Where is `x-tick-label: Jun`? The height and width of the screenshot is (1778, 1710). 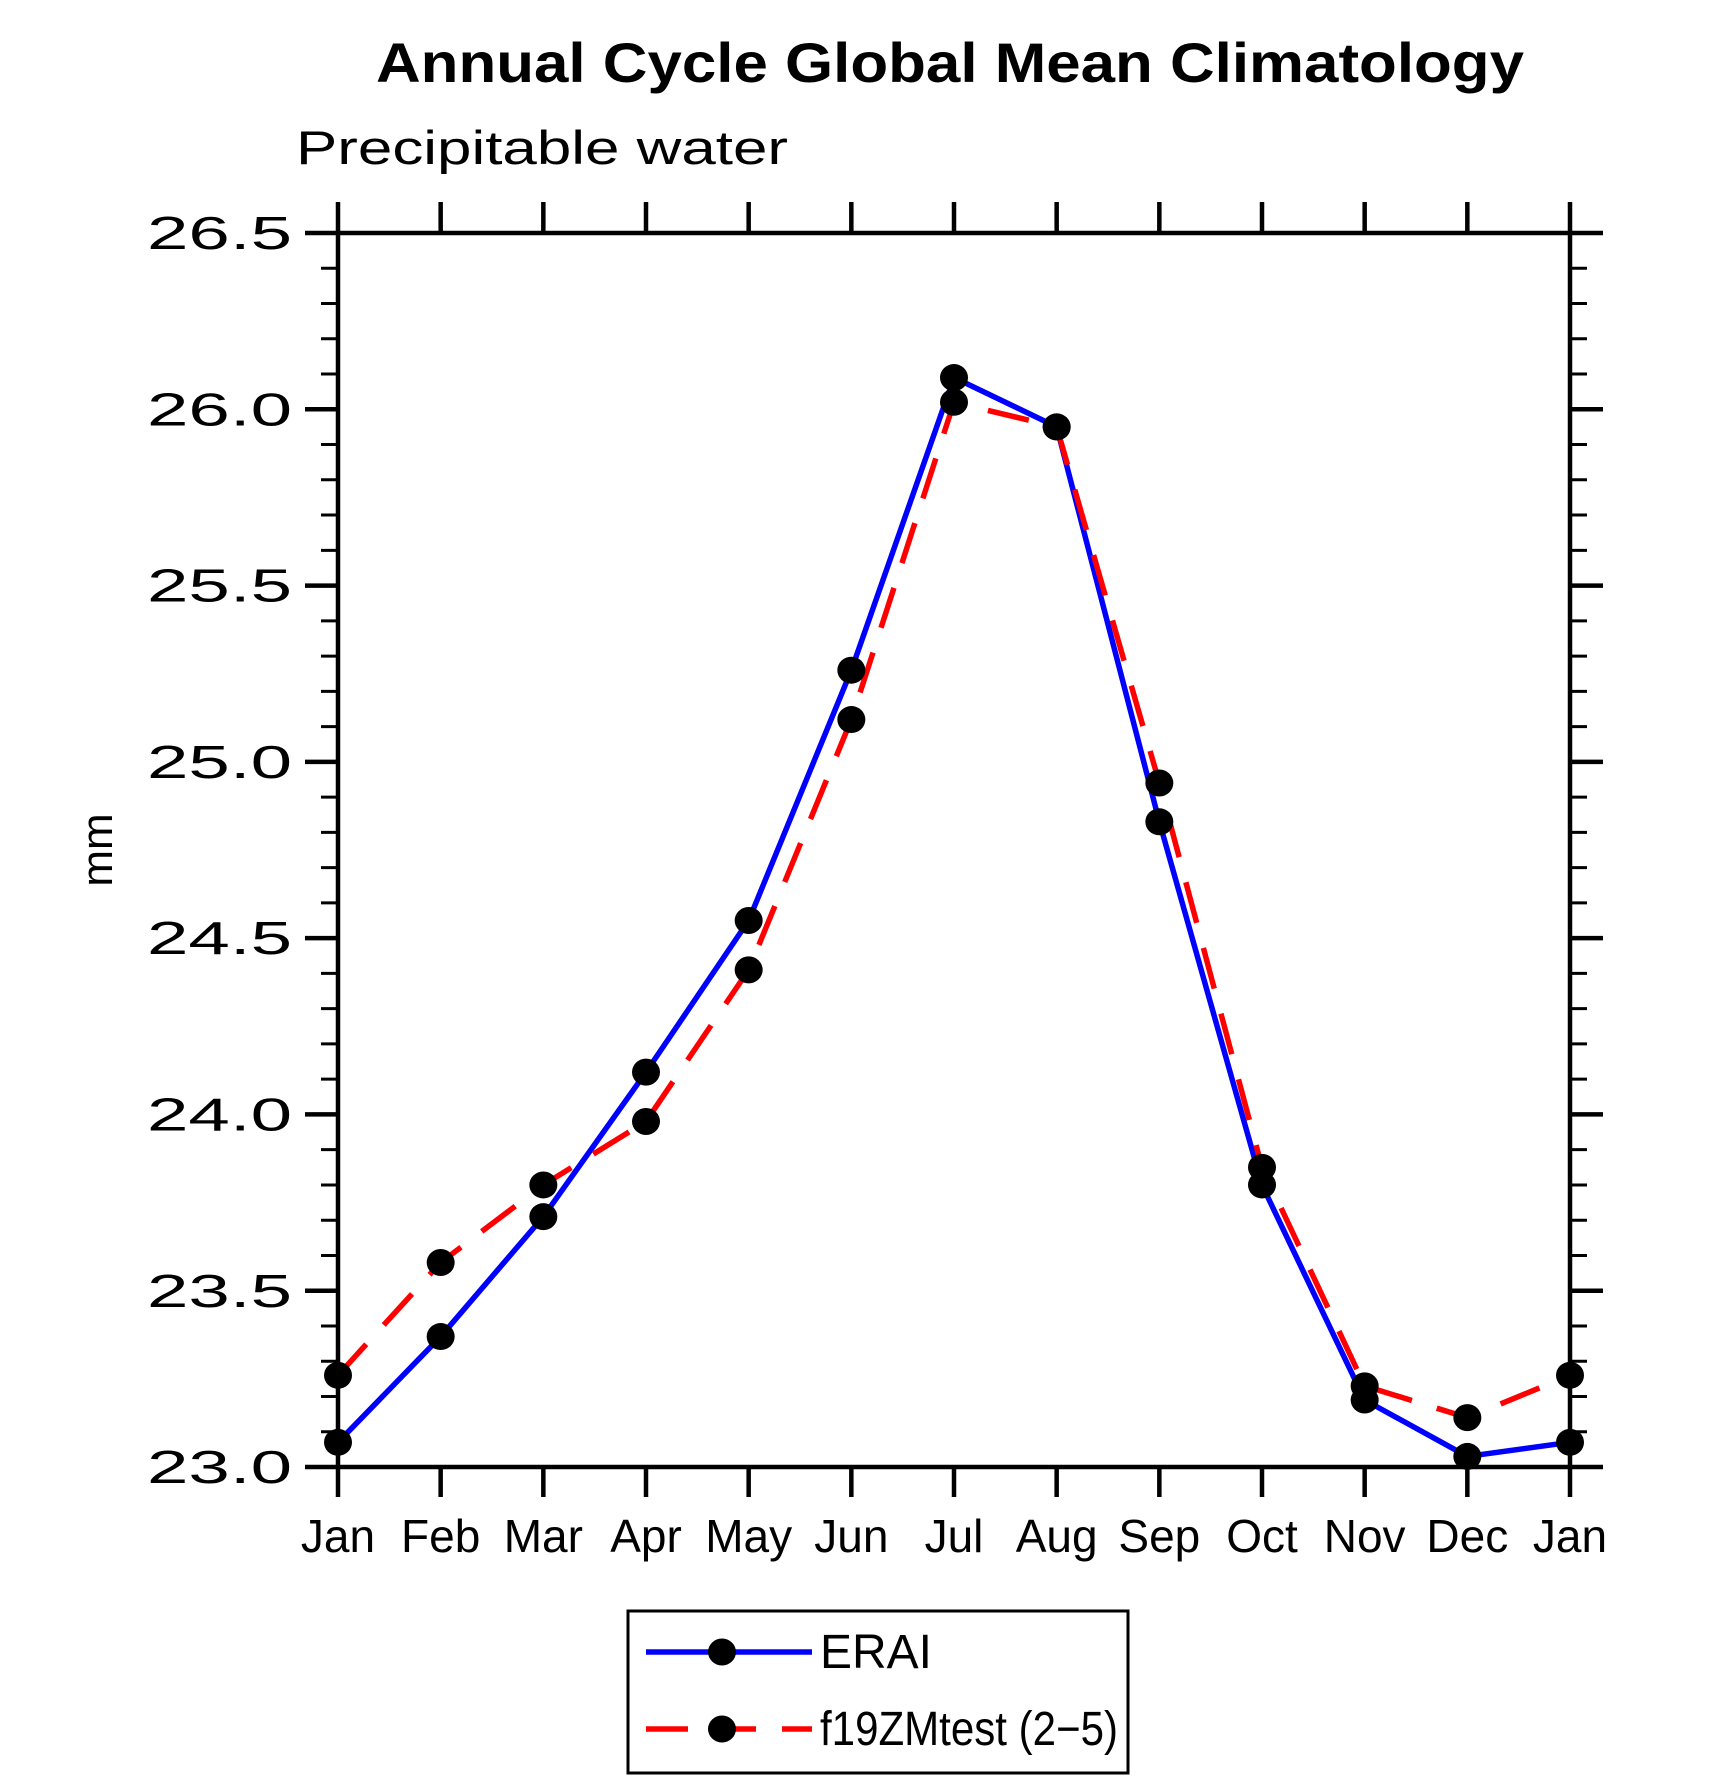
x-tick-label: Jun is located at coordinates (851, 1536).